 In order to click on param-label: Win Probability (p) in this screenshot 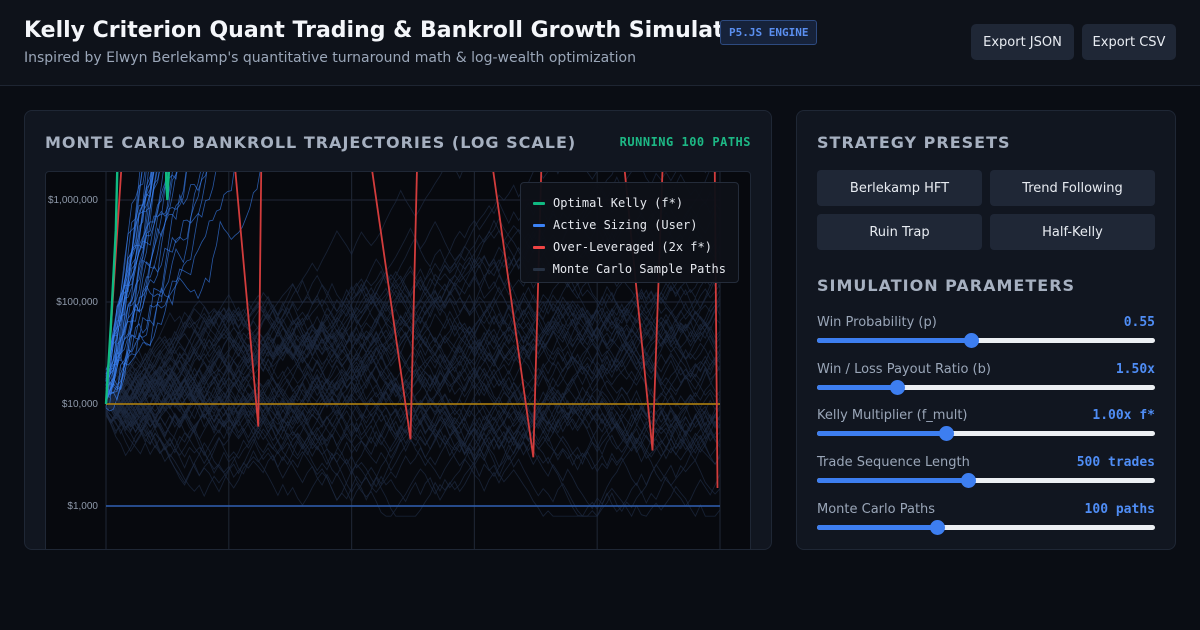, I will do `click(877, 322)`.